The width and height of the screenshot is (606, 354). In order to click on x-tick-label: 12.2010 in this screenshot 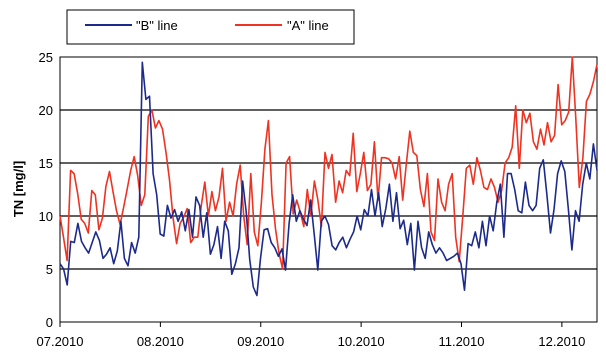, I will do `click(561, 341)`.